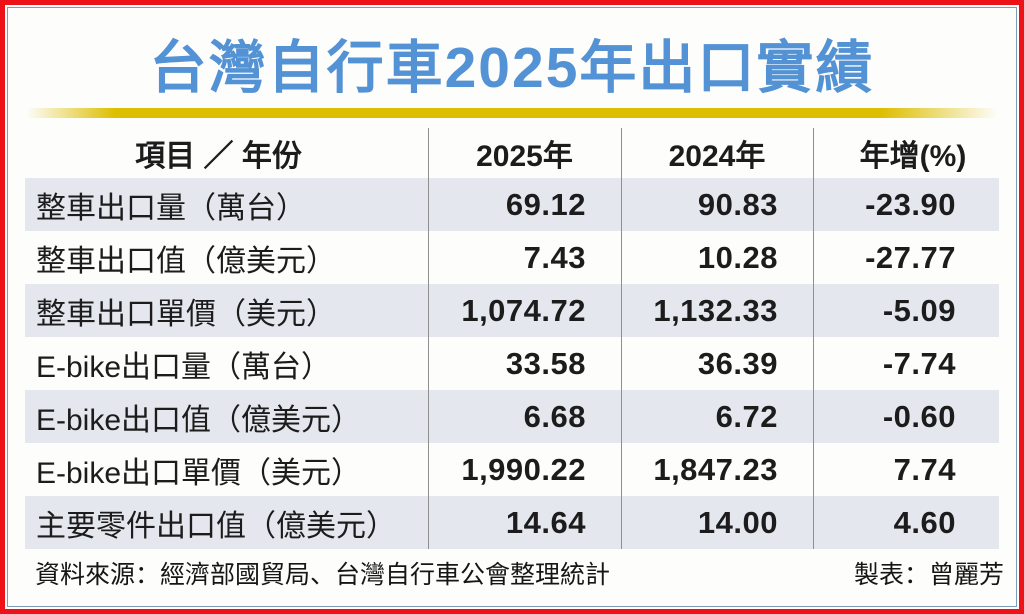  I want to click on value-2025: 1,074.72, so click(523, 310).